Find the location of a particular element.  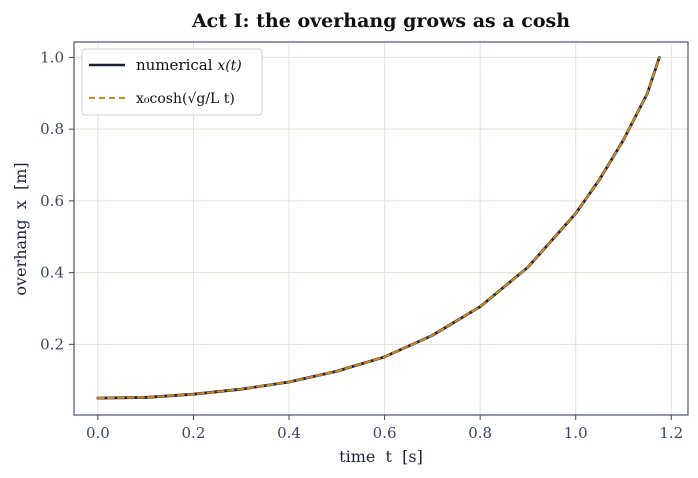

y-tick-label: 0.8 is located at coordinates (52, 129).